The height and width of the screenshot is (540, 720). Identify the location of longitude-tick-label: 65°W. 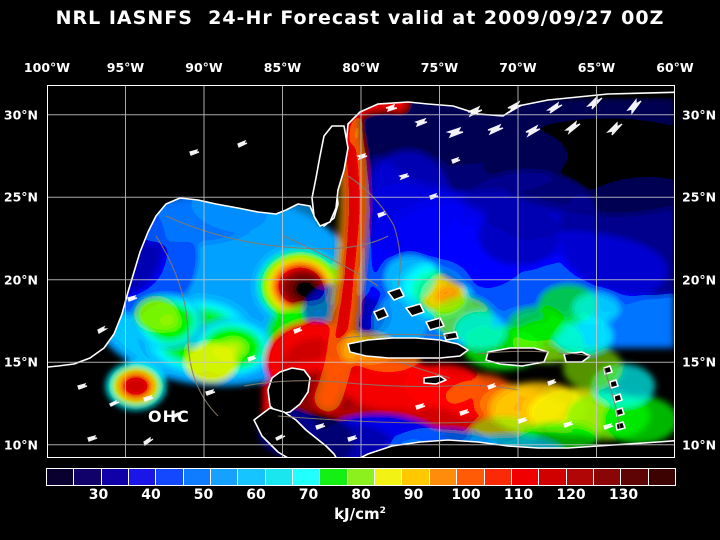
(596, 67).